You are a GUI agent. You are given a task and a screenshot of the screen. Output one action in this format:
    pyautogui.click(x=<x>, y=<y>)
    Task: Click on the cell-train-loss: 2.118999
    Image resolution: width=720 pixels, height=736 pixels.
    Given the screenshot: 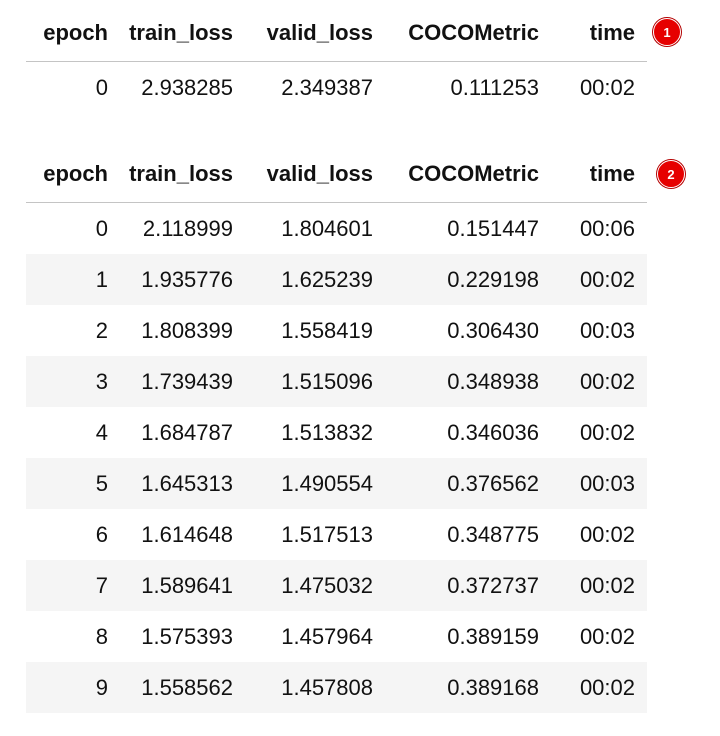 What is the action you would take?
    pyautogui.click(x=187, y=228)
    